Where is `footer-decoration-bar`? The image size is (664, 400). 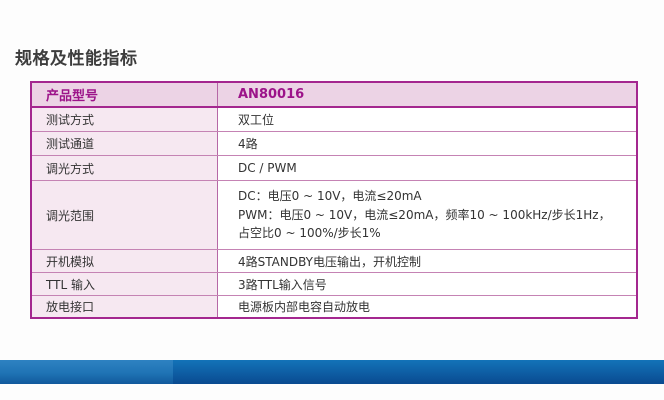 footer-decoration-bar is located at coordinates (332, 372).